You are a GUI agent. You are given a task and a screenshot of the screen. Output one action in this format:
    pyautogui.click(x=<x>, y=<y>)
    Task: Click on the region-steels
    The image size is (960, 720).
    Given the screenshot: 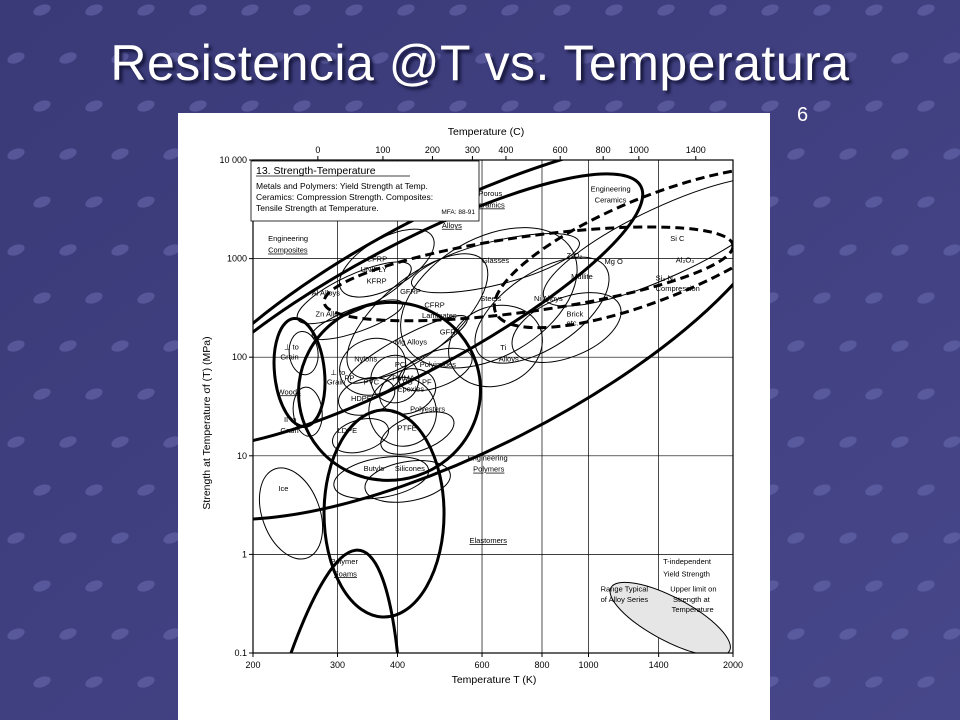 What is the action you would take?
    pyautogui.click(x=489, y=298)
    